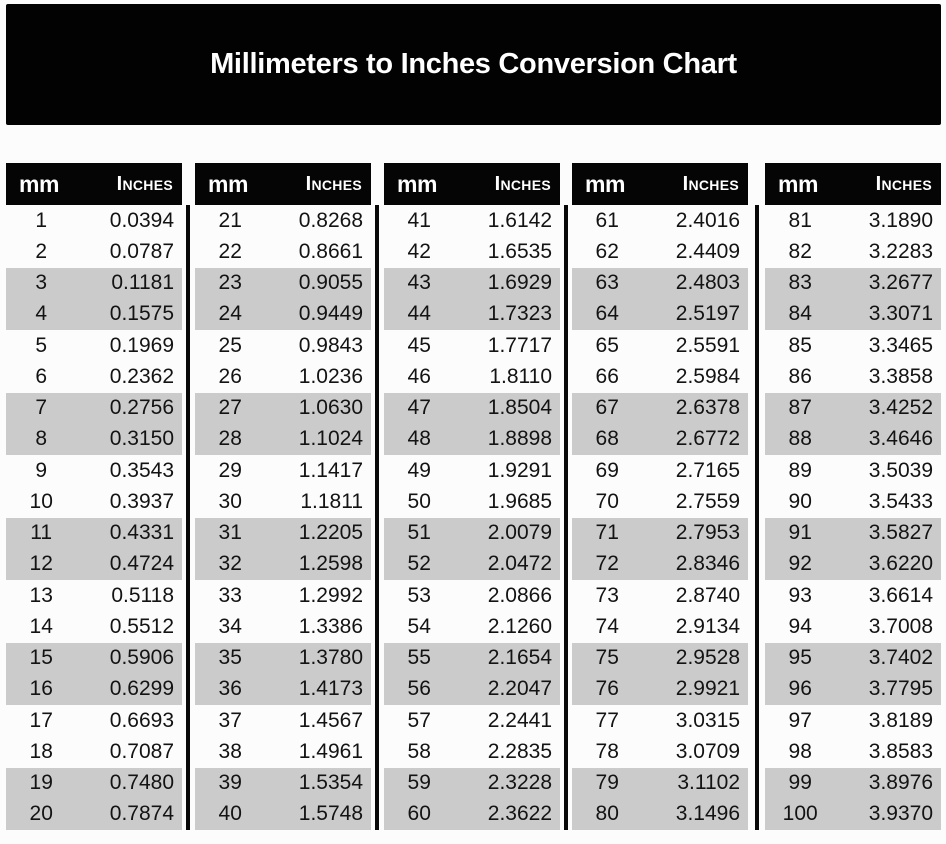 The width and height of the screenshot is (946, 844). What do you see at coordinates (519, 658) in the screenshot?
I see `inches-value: 2.1654` at bounding box center [519, 658].